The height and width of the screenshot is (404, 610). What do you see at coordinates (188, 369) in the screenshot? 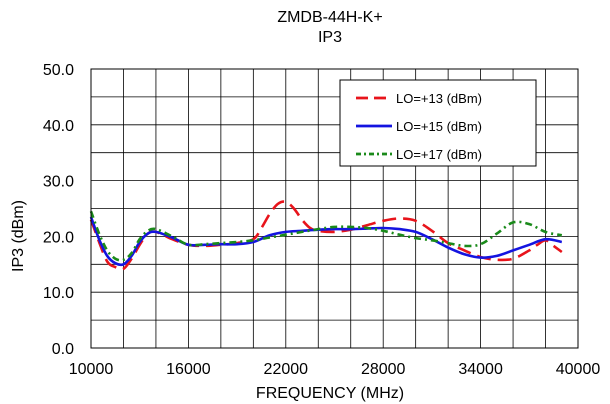
I see `x-tick-label: 16000` at bounding box center [188, 369].